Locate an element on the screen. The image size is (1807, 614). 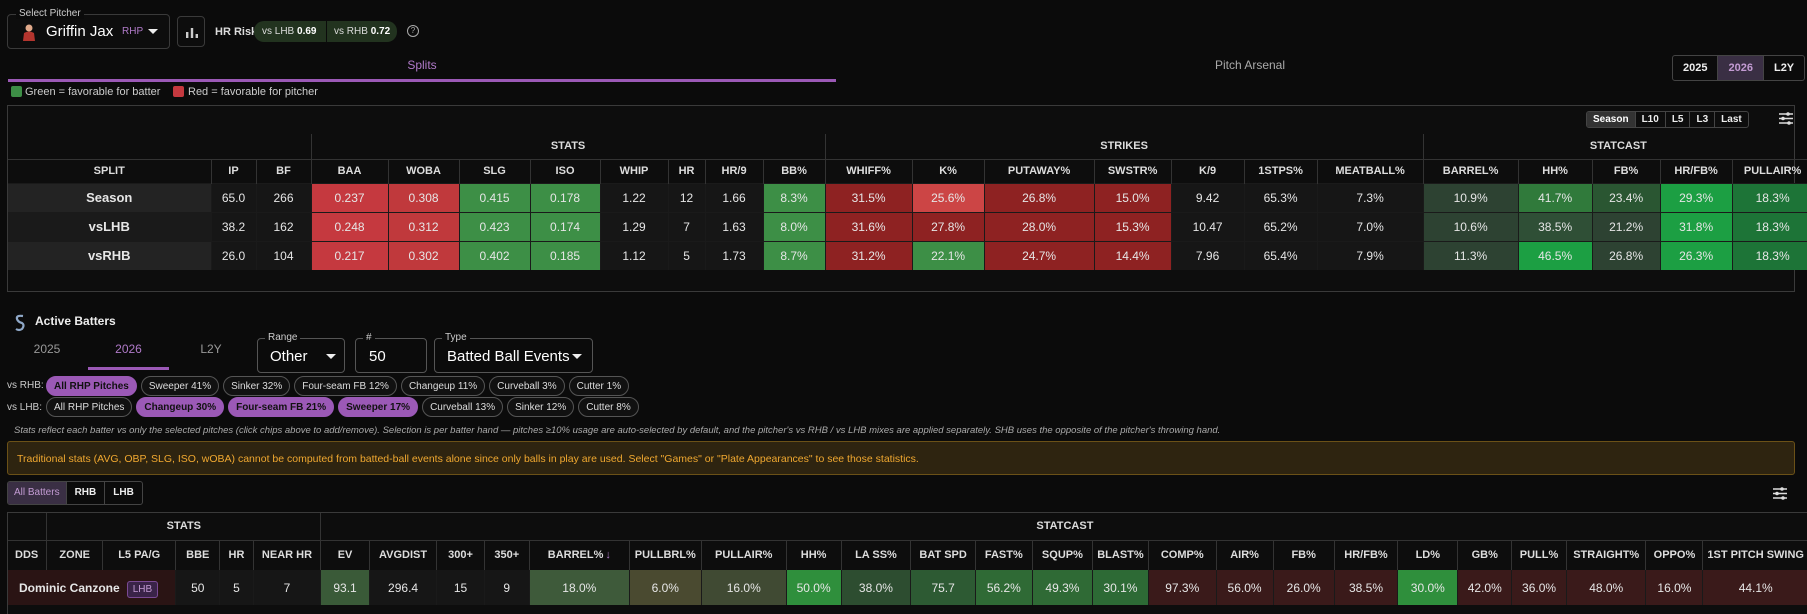
pitch-chip: Four-seam FB 21% is located at coordinates (281, 407).